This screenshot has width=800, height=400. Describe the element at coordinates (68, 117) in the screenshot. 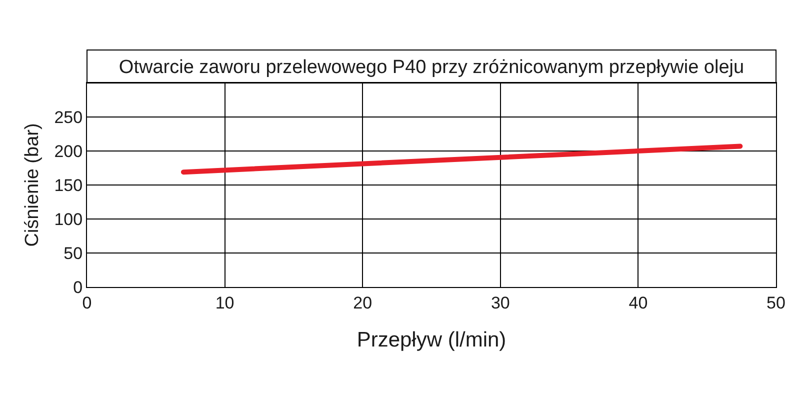

I see `y-tick-label: 250` at that location.